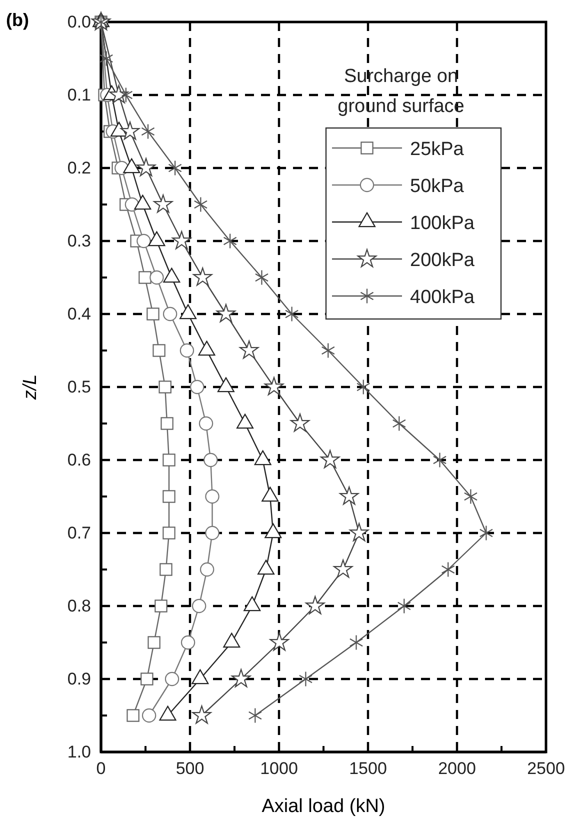 This screenshot has height=826, width=572. Describe the element at coordinates (442, 223) in the screenshot. I see `legend-label: 100kPa` at that location.